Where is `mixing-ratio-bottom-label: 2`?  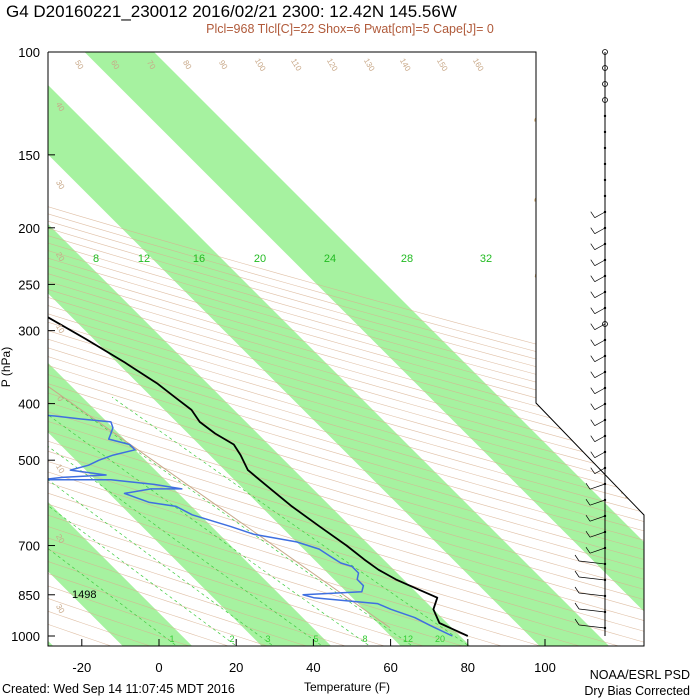
mixing-ratio-bottom-label: 2 is located at coordinates (231, 639).